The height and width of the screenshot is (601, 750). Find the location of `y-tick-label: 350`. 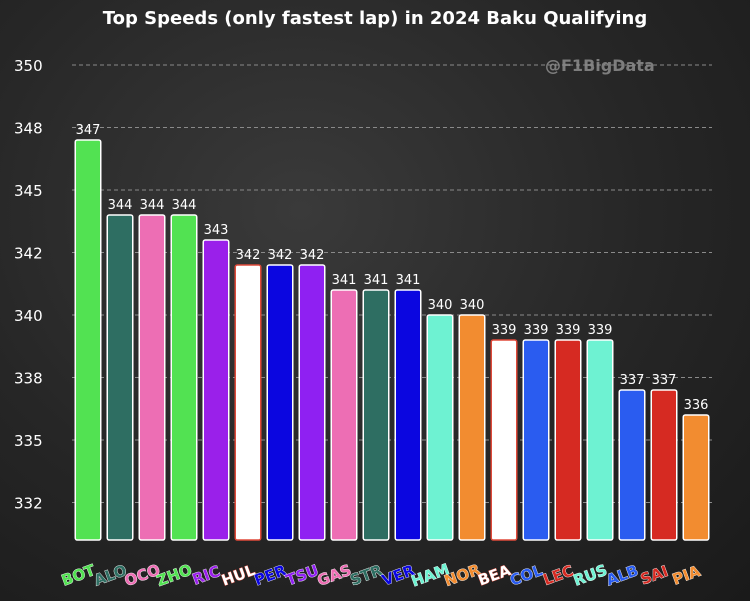

y-tick-label: 350 is located at coordinates (28, 66).